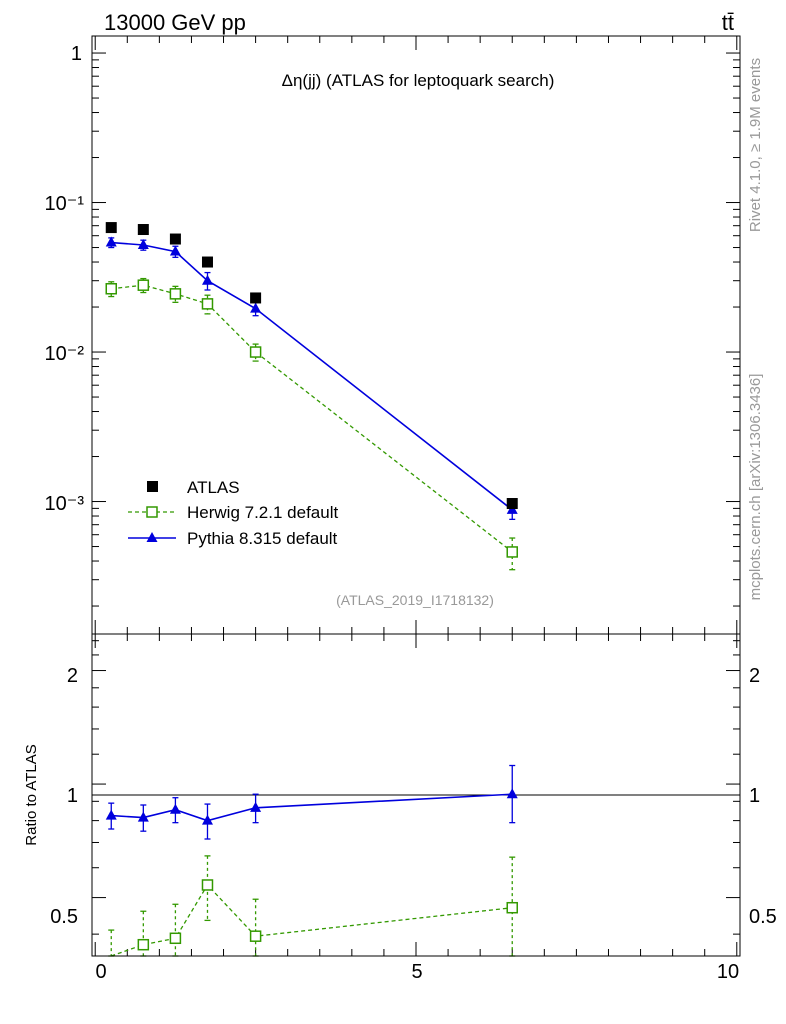 This screenshot has height=1024, width=786. What do you see at coordinates (418, 80) in the screenshot?
I see `main-title: Δη(jj) (ATLAS for leptoquark search)` at bounding box center [418, 80].